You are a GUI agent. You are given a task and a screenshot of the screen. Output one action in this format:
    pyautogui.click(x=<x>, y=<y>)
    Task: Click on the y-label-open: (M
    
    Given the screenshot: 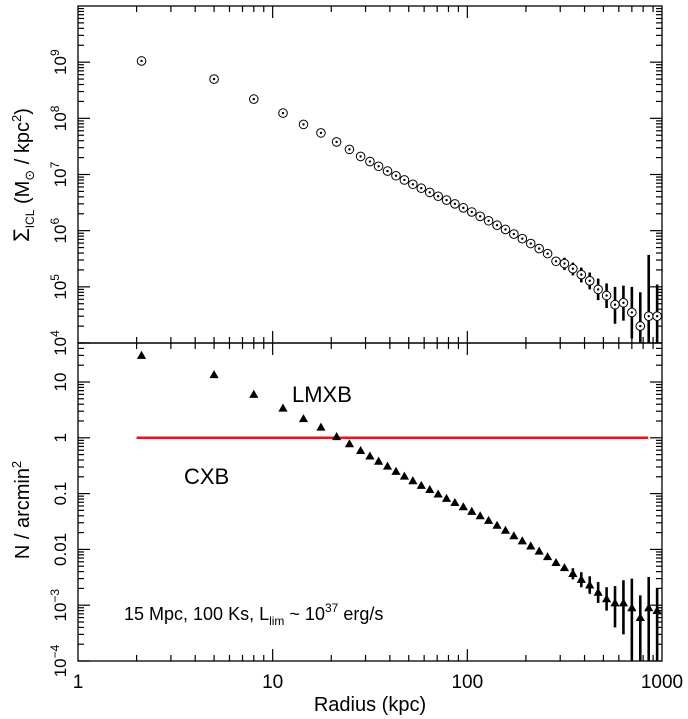 What is the action you would take?
    pyautogui.click(x=23, y=195)
    